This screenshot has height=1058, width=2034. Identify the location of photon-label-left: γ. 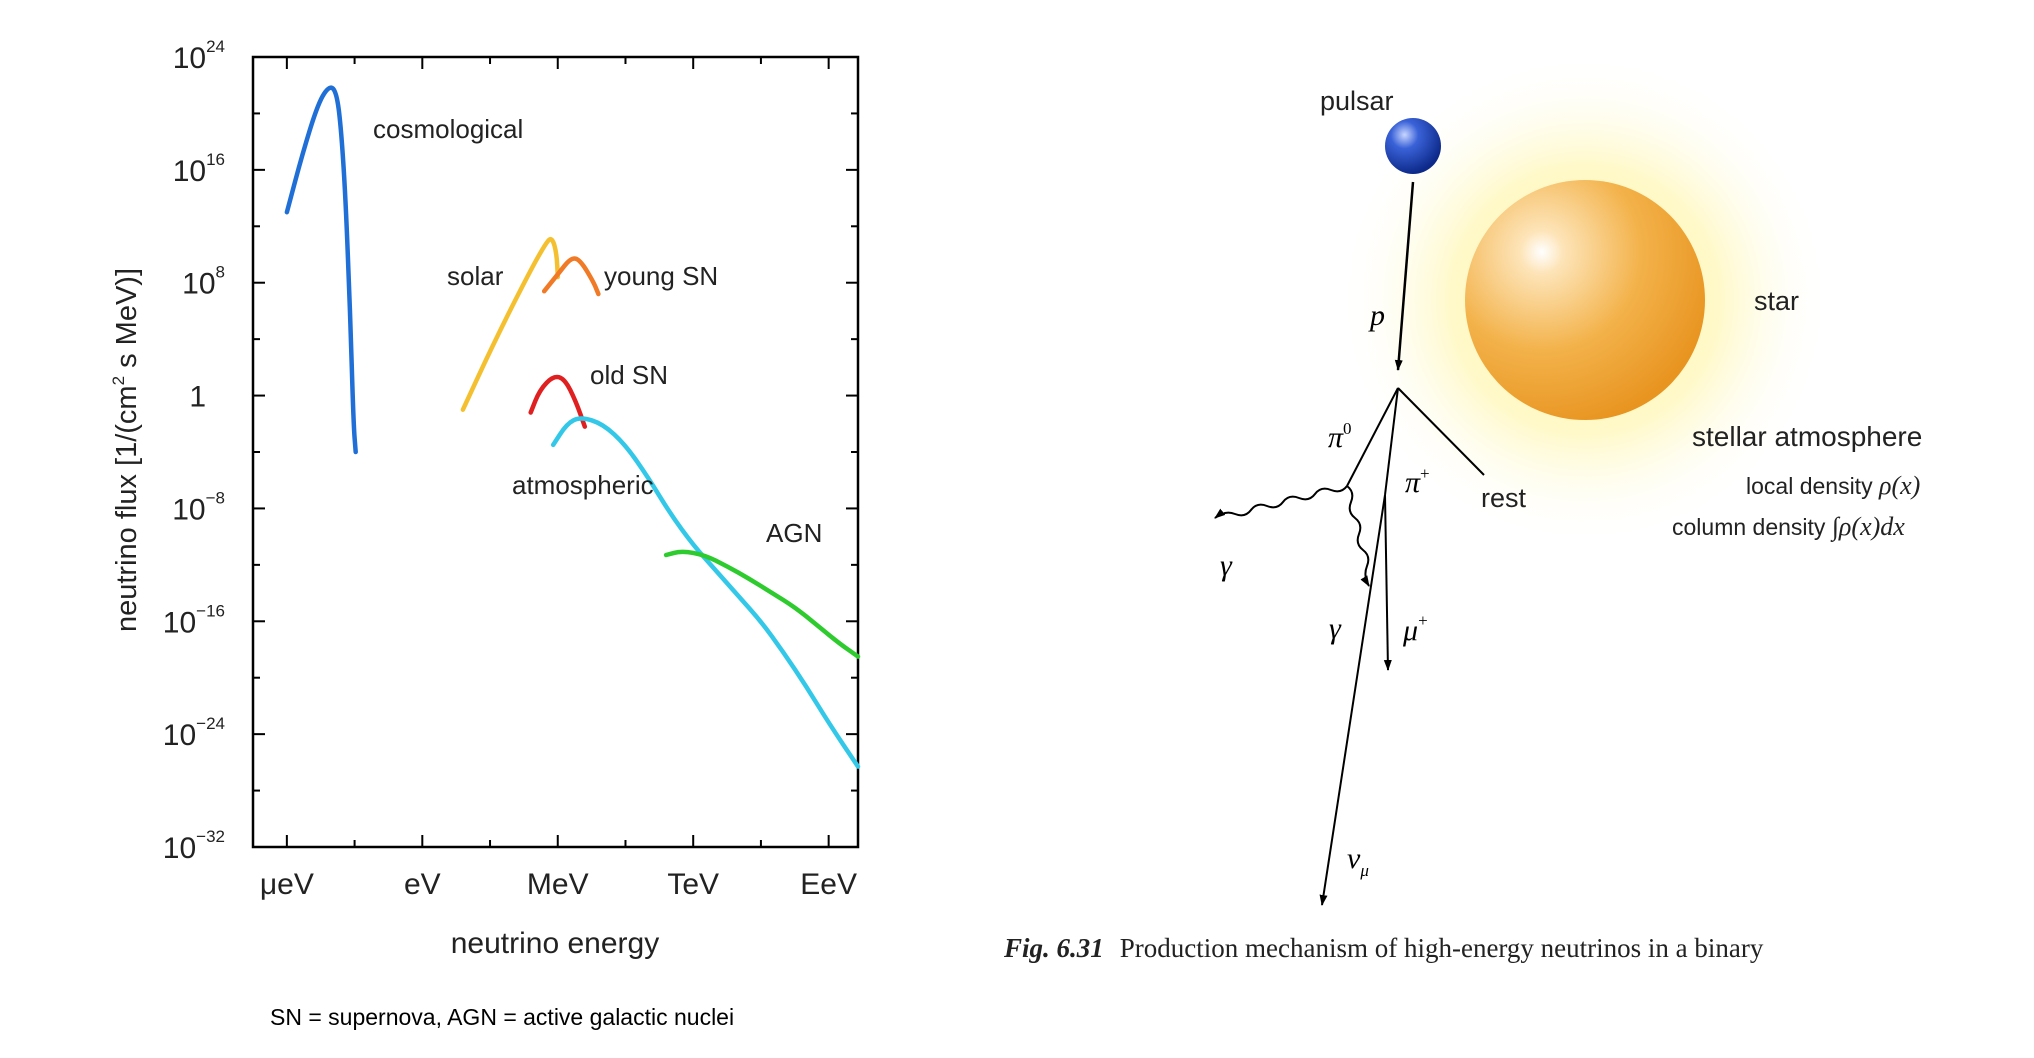
(1226, 565).